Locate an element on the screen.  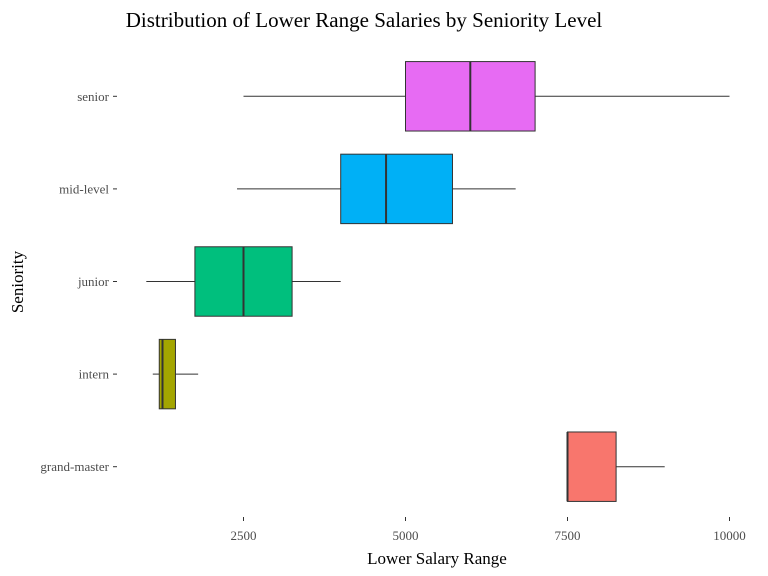
box-senior is located at coordinates (486, 96).